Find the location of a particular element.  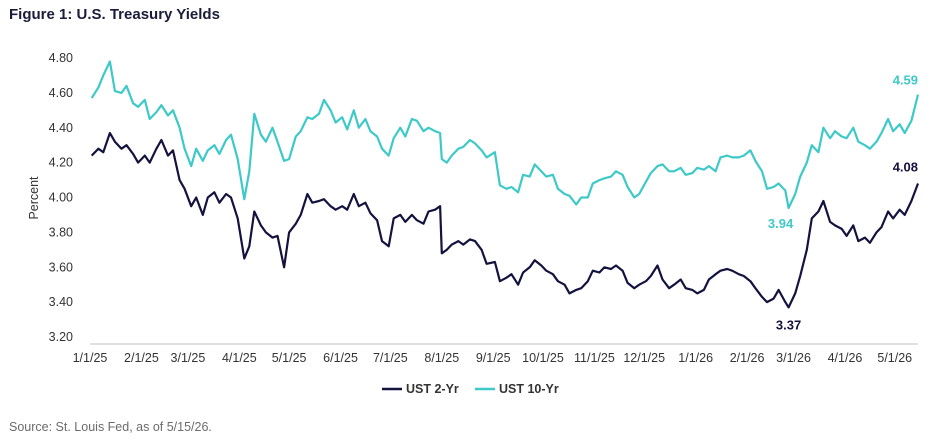

x-tick-label: 4/1/25 is located at coordinates (239, 358).